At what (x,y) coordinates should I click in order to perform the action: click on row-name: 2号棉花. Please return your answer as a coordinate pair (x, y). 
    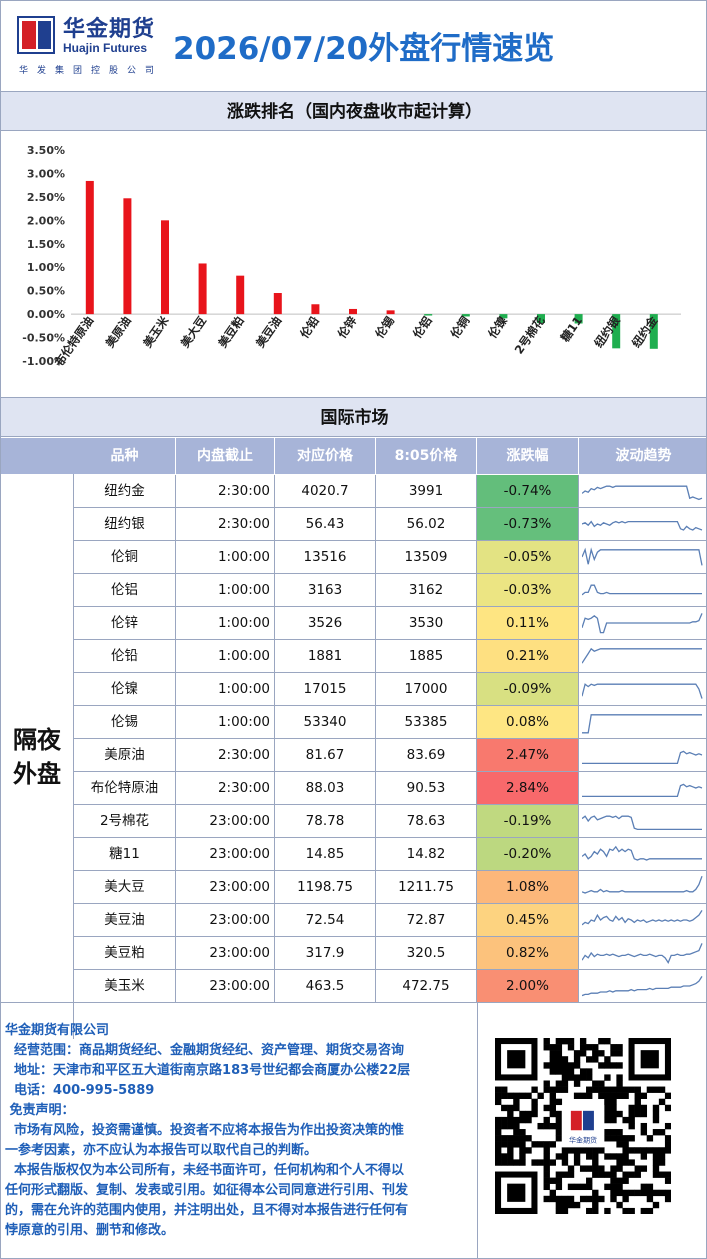
    Looking at the image, I should click on (125, 821).